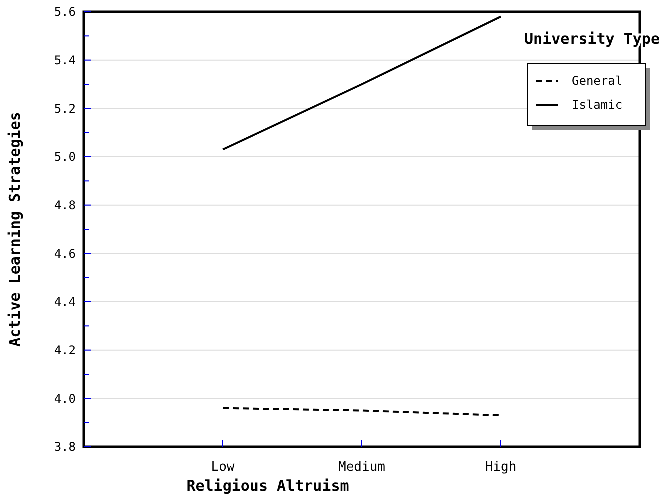 Image resolution: width=666 pixels, height=497 pixels. What do you see at coordinates (65, 12) in the screenshot?
I see `y-tick-label: 5.6` at bounding box center [65, 12].